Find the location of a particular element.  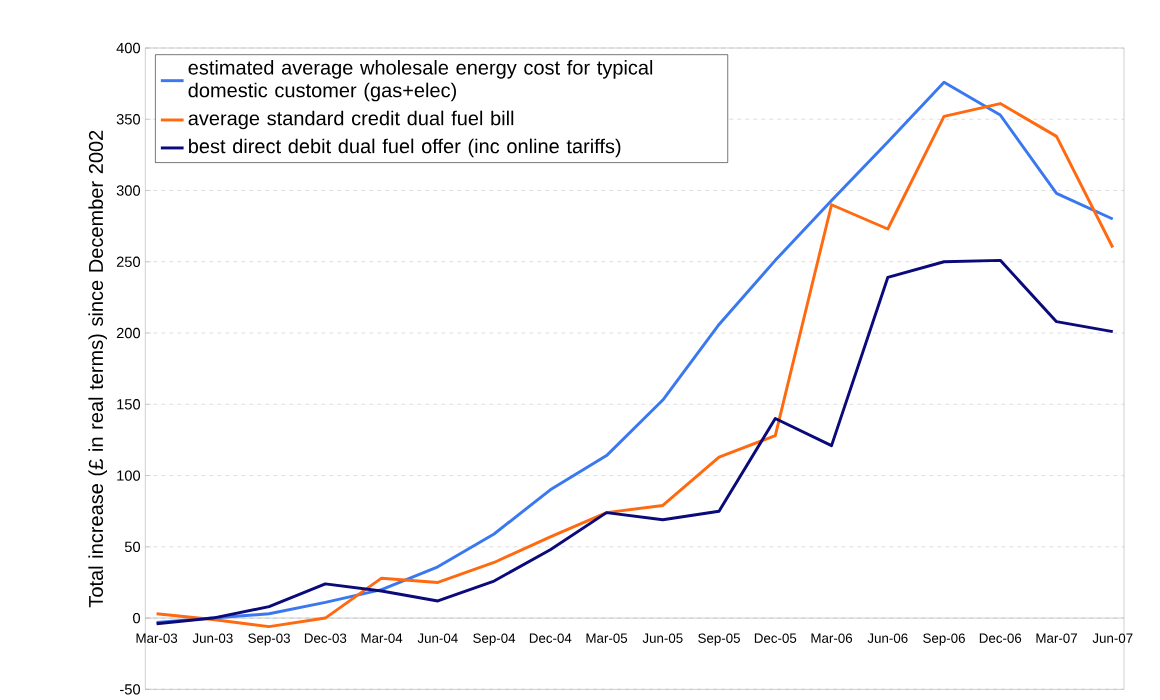

x-tick-label: Dec-03 is located at coordinates (325, 638).